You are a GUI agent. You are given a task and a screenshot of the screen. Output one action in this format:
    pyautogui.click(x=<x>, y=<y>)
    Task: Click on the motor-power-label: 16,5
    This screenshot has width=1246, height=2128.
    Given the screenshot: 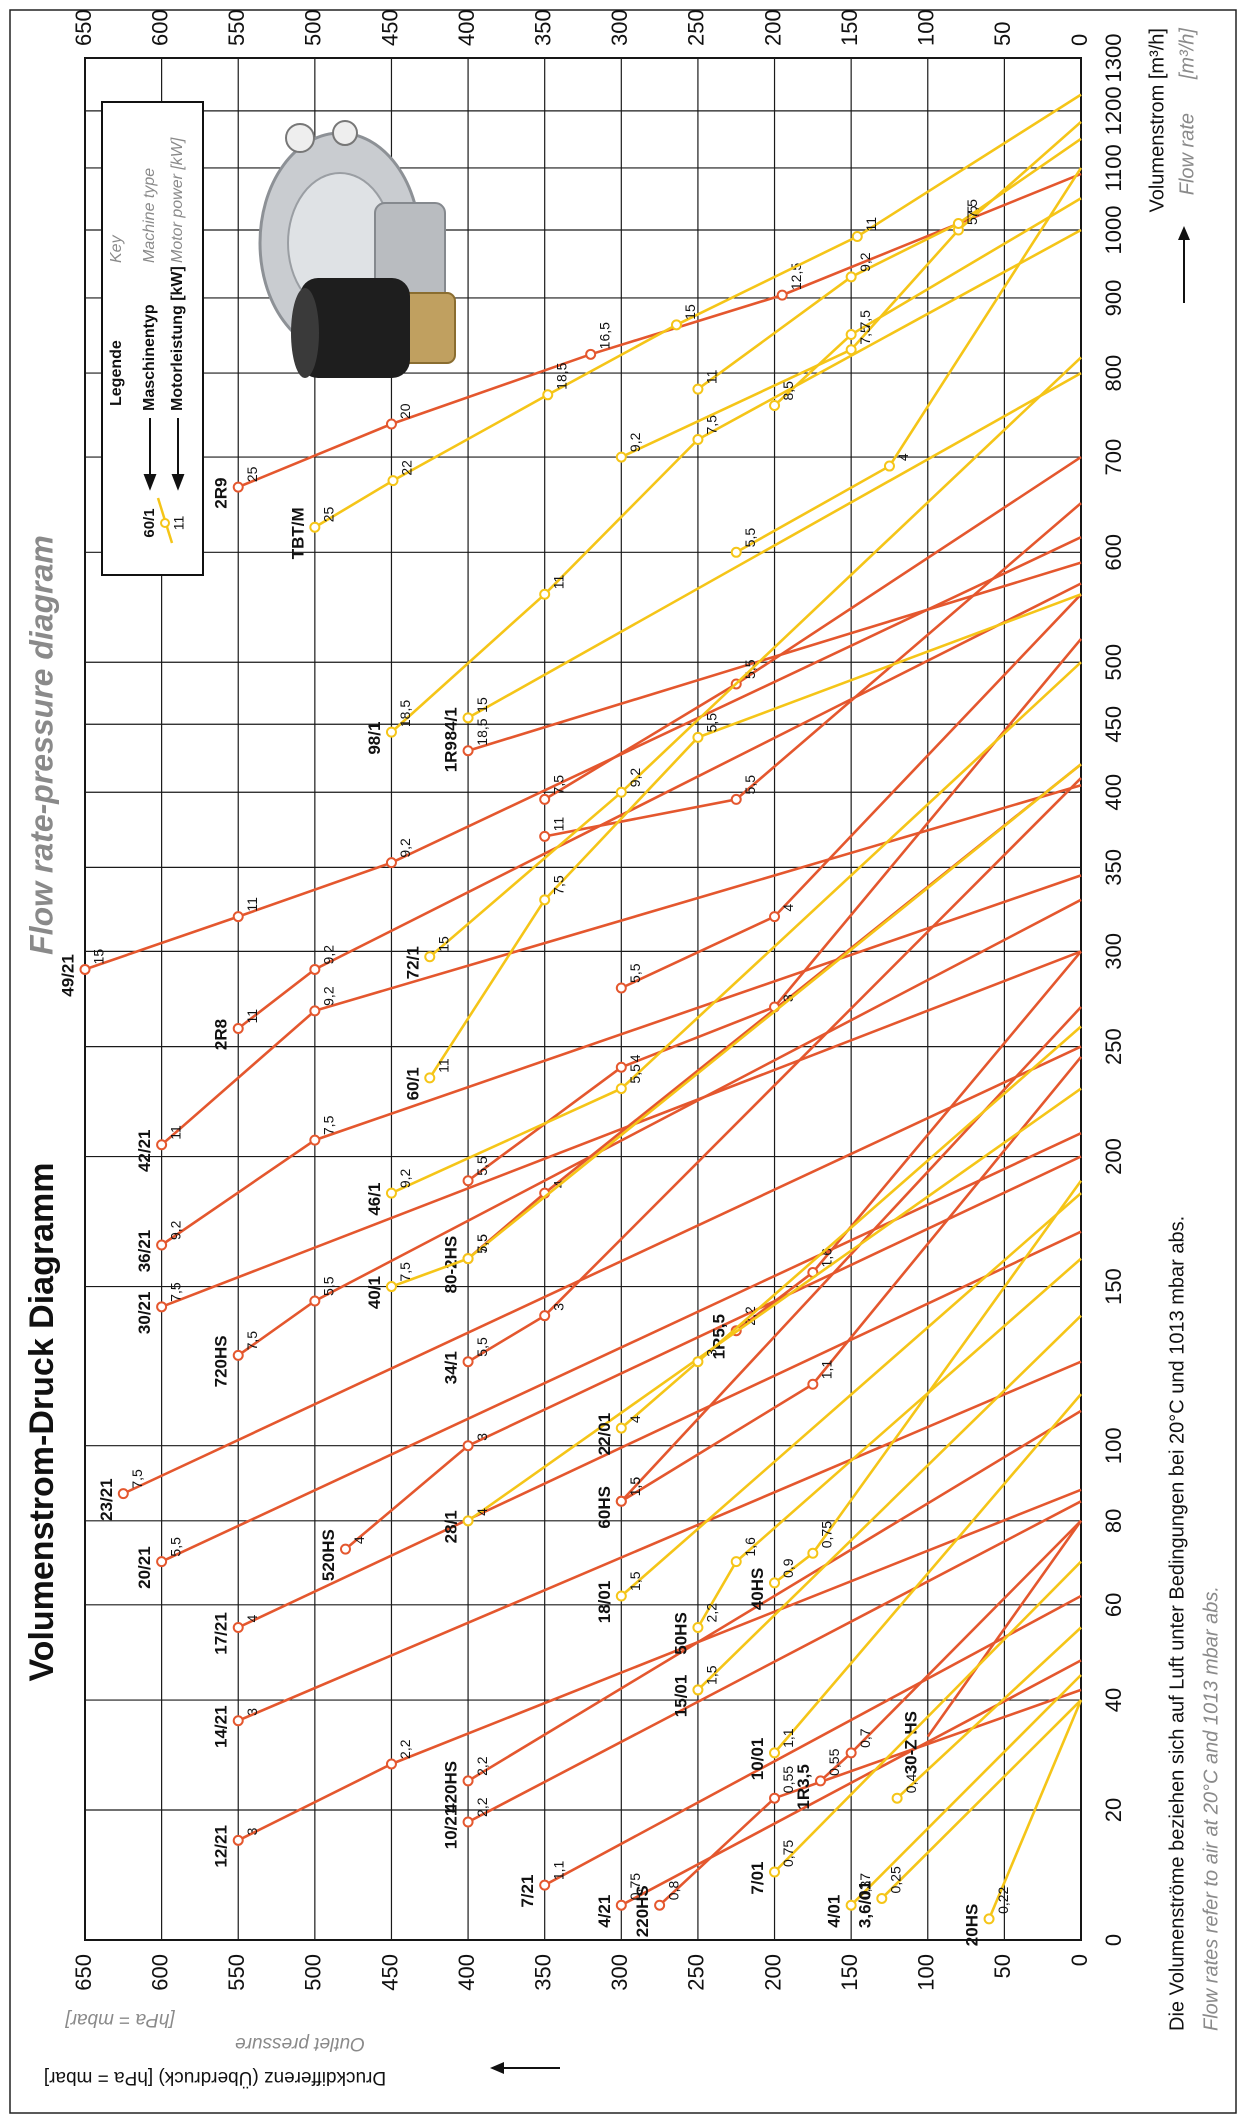 What is the action you would take?
    pyautogui.click(x=604, y=335)
    